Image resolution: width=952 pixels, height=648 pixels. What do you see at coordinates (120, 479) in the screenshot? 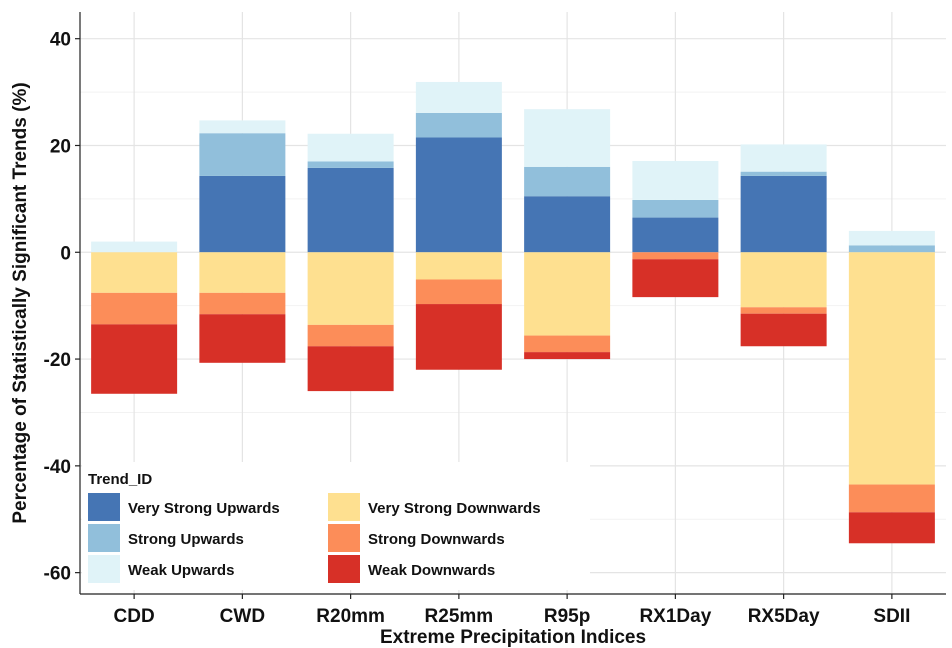
I see `legend-title: Trend_ID` at bounding box center [120, 479].